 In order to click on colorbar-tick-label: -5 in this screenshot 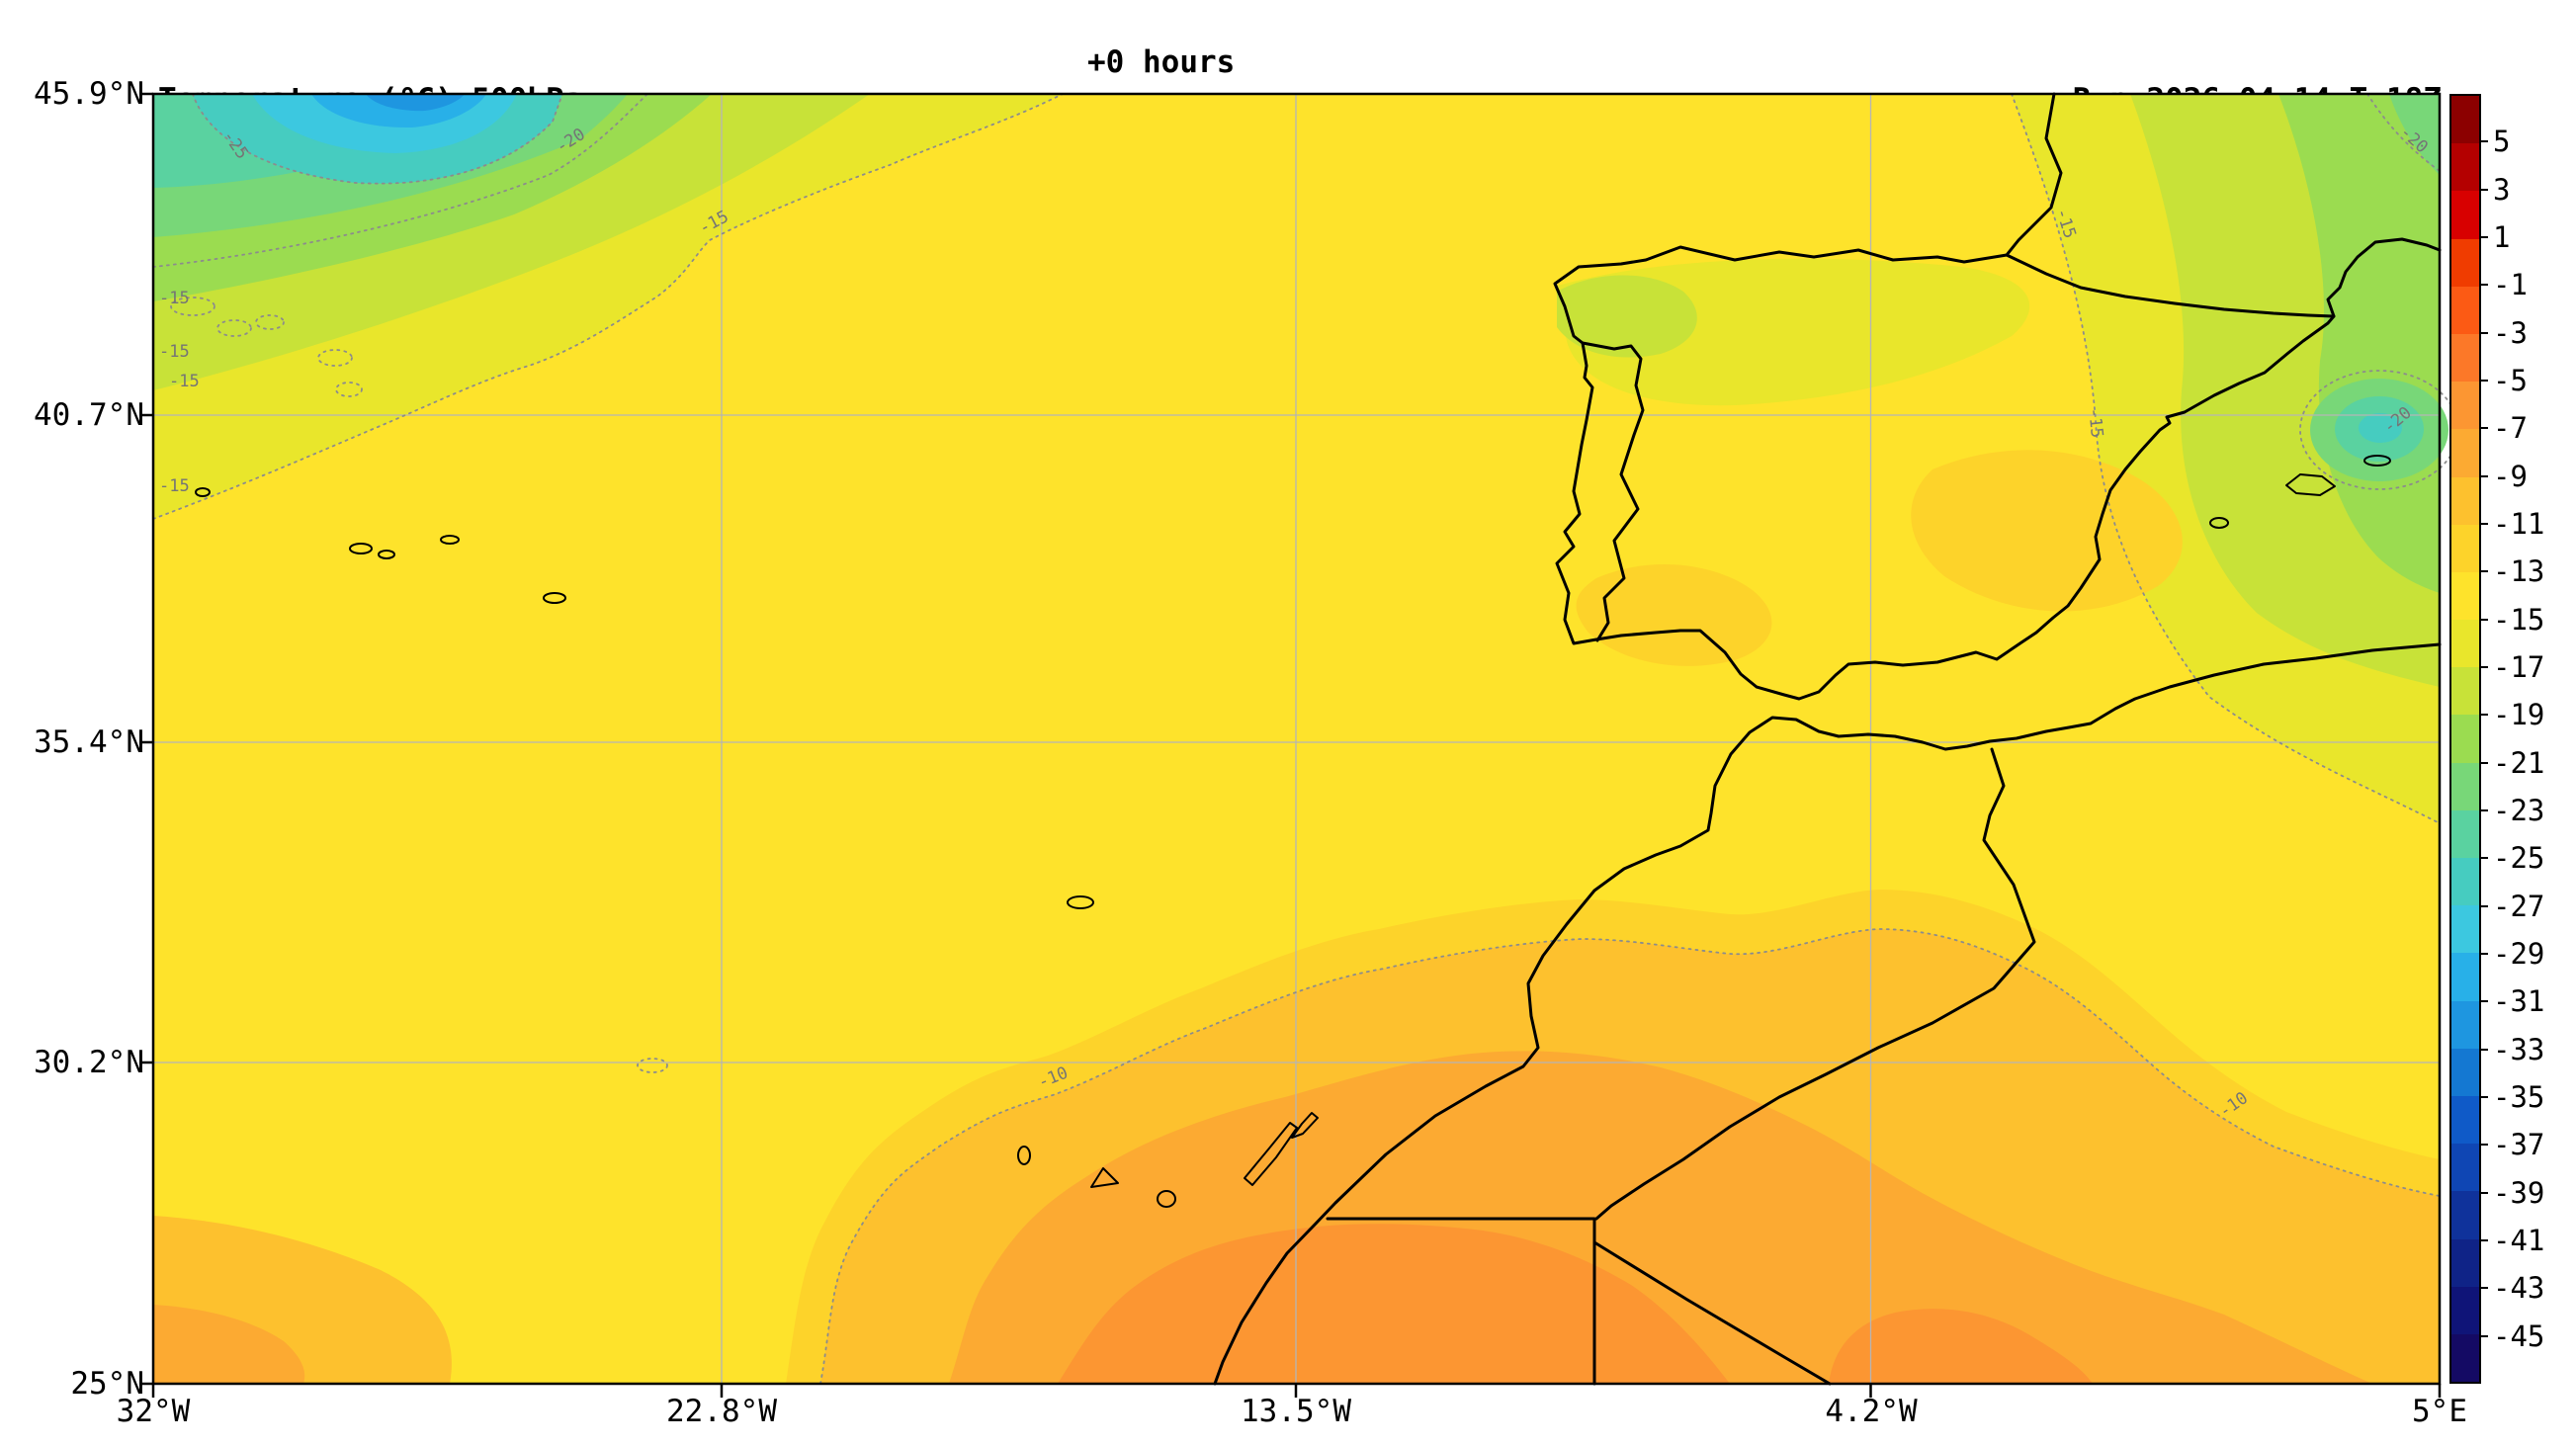, I will do `click(2510, 380)`.